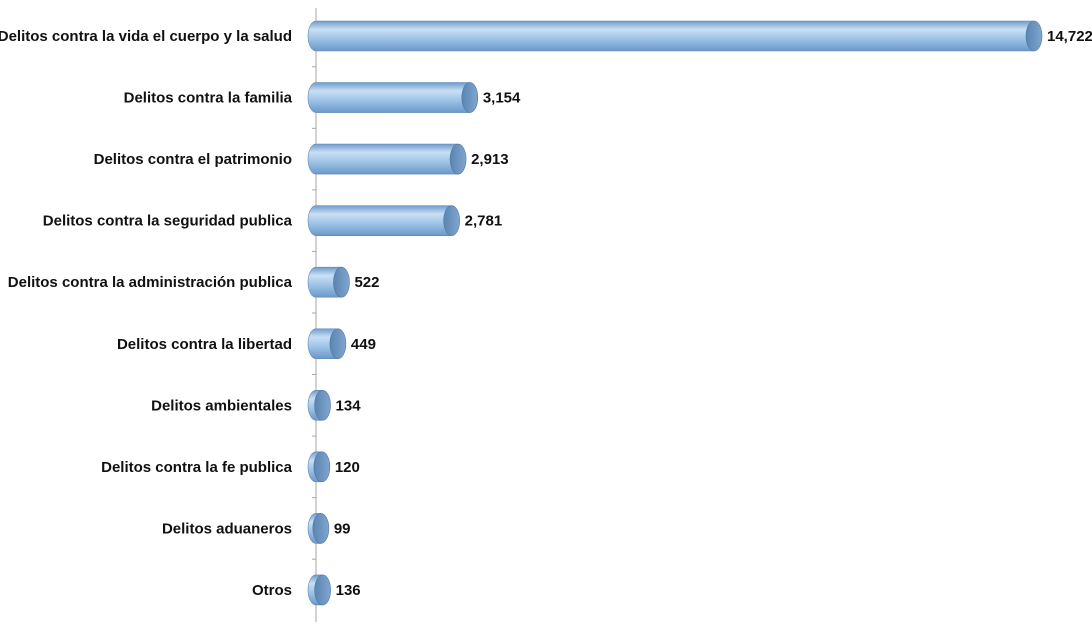 Image resolution: width=1092 pixels, height=626 pixels. I want to click on category-label: Delitos contra la fe publica, so click(197, 467).